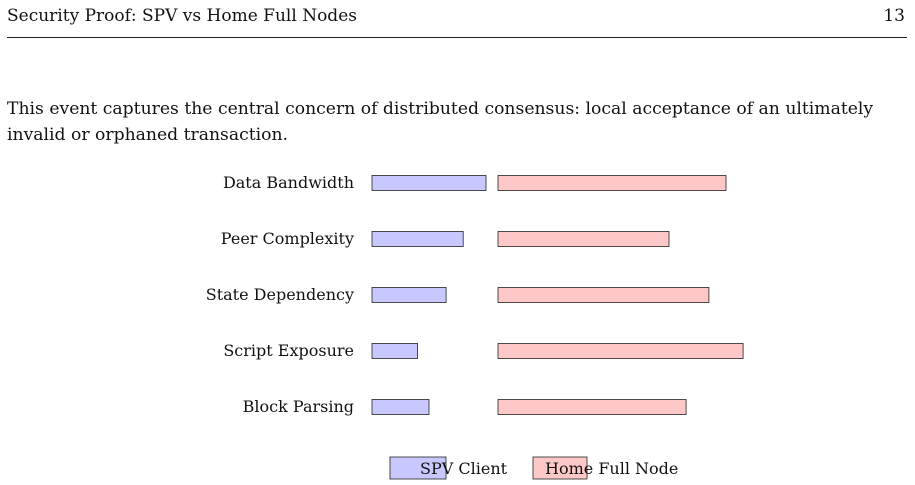 This screenshot has width=915, height=485. Describe the element at coordinates (611, 468) in the screenshot. I see `legend-label-full-node: Home Full Node` at that location.